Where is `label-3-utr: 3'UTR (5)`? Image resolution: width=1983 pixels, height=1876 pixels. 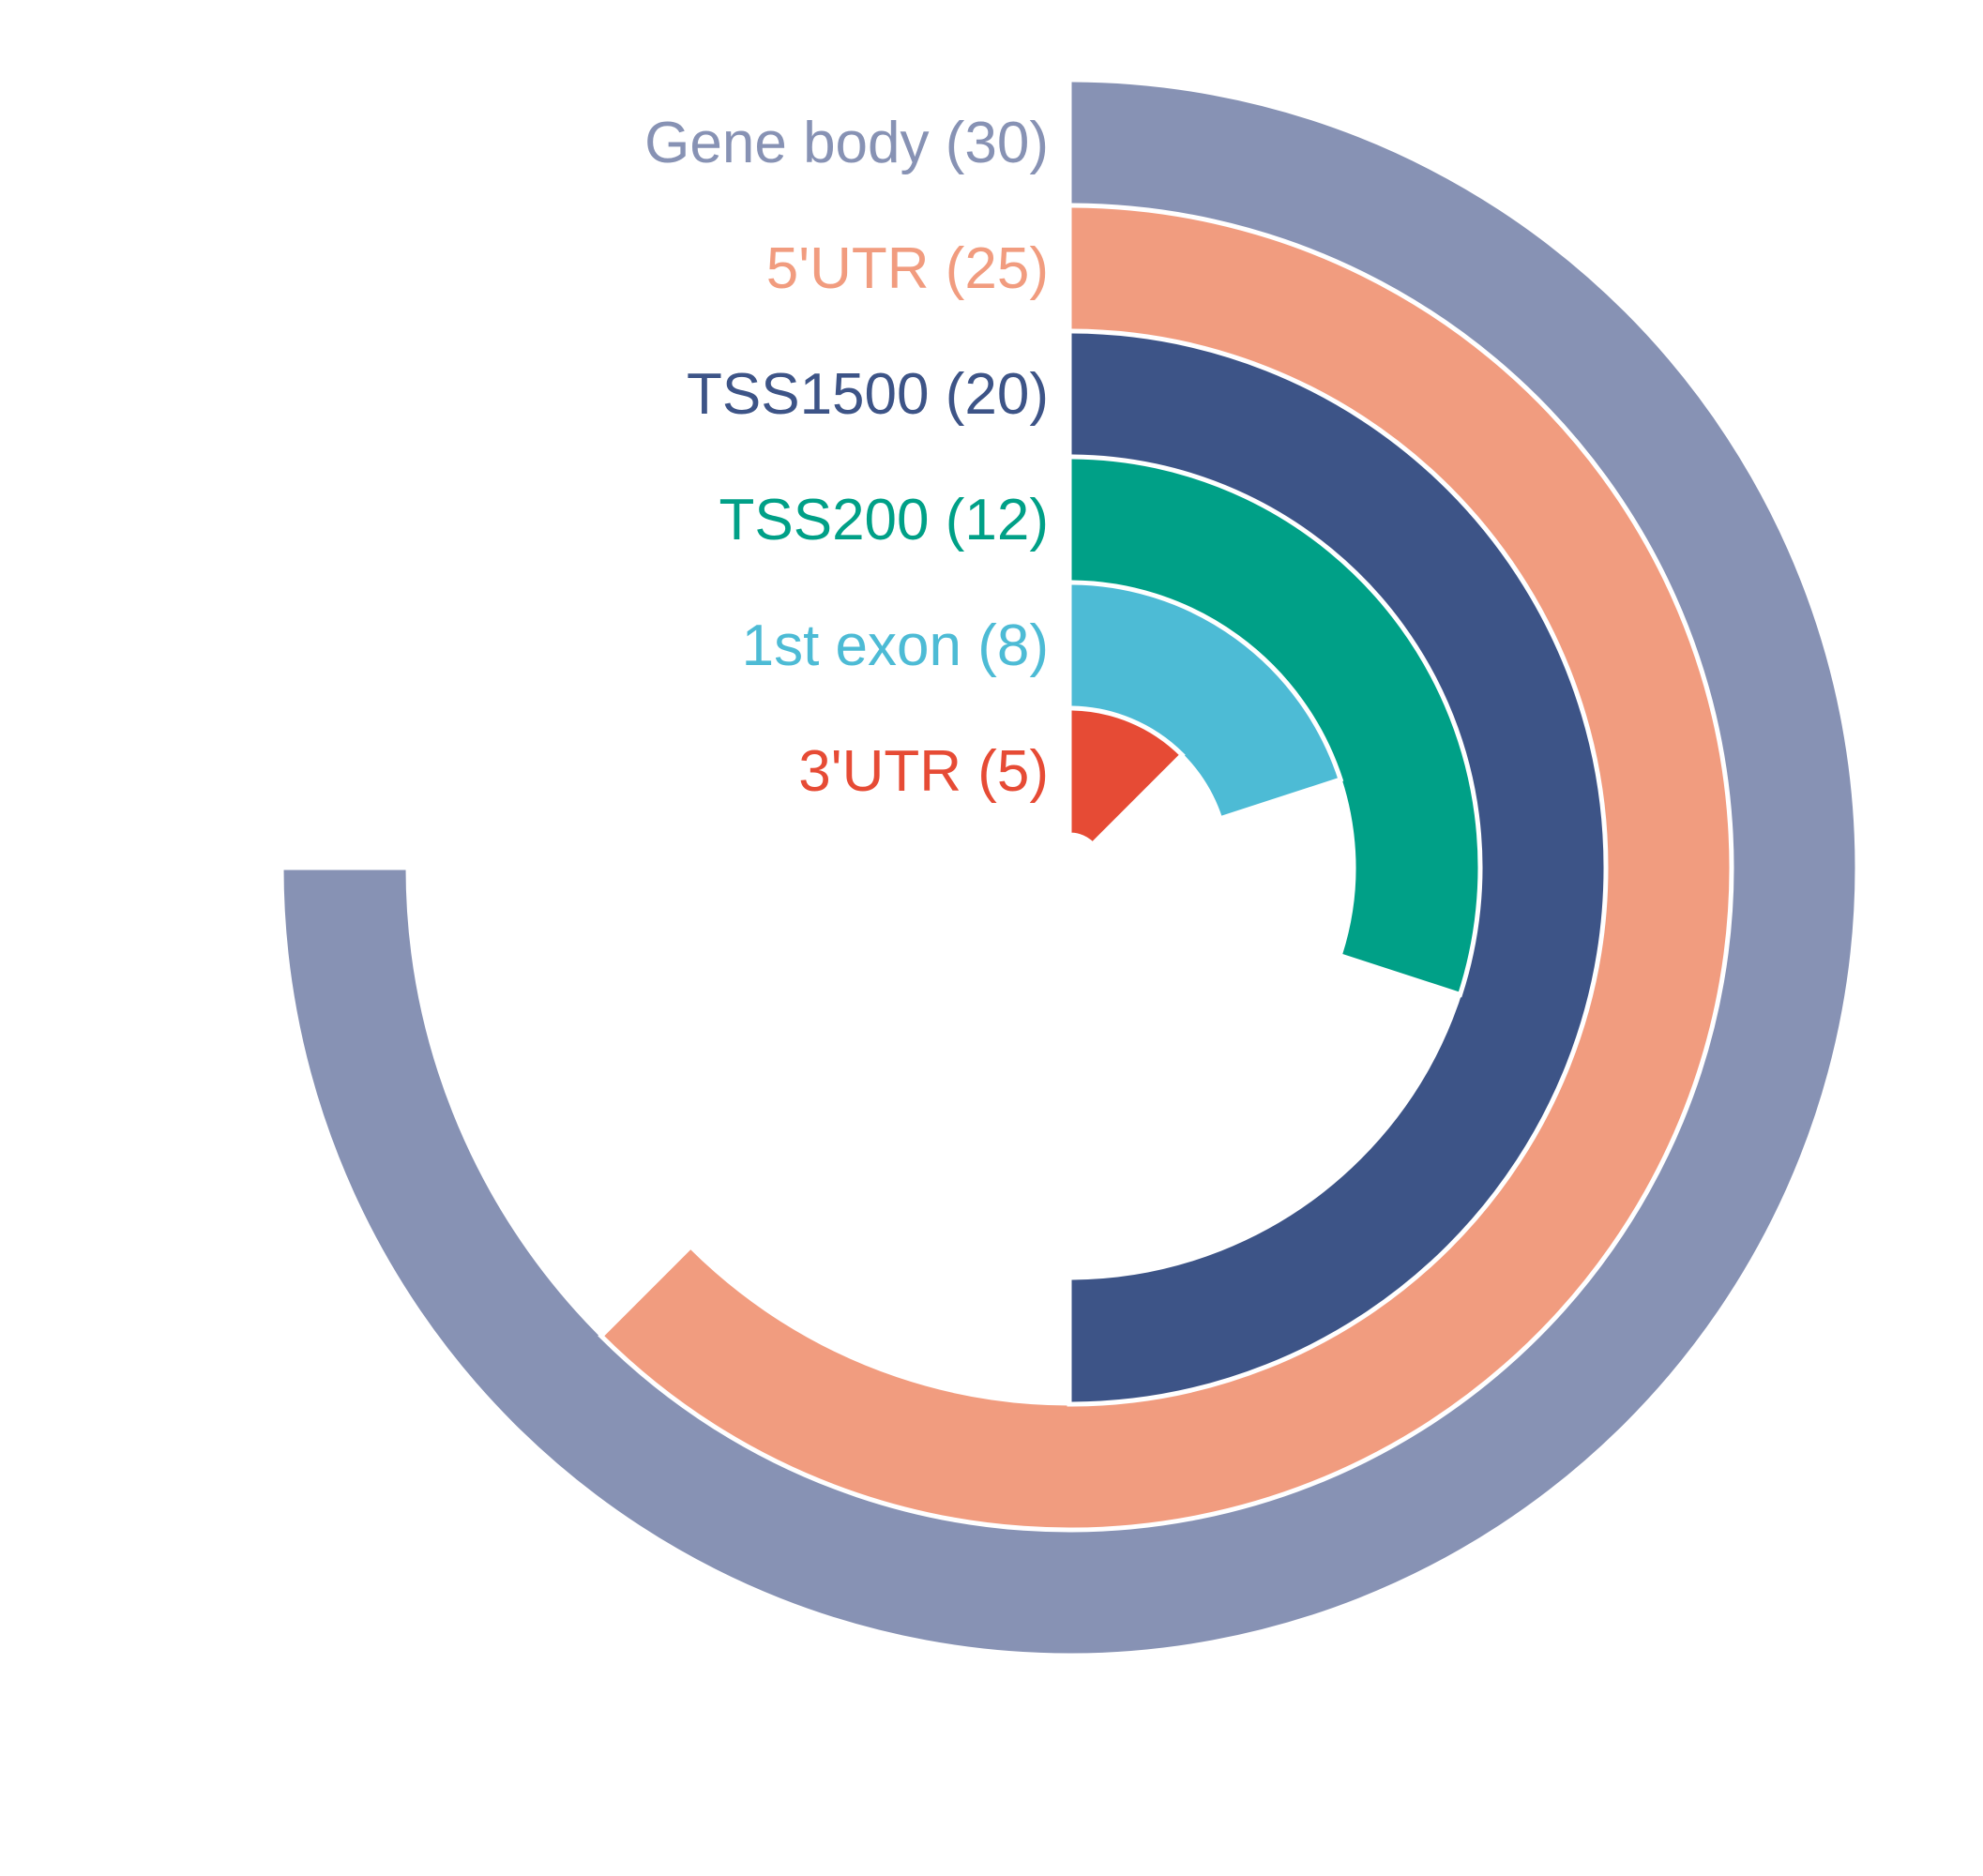
label-3-utr: 3'UTR (5) is located at coordinates (923, 771).